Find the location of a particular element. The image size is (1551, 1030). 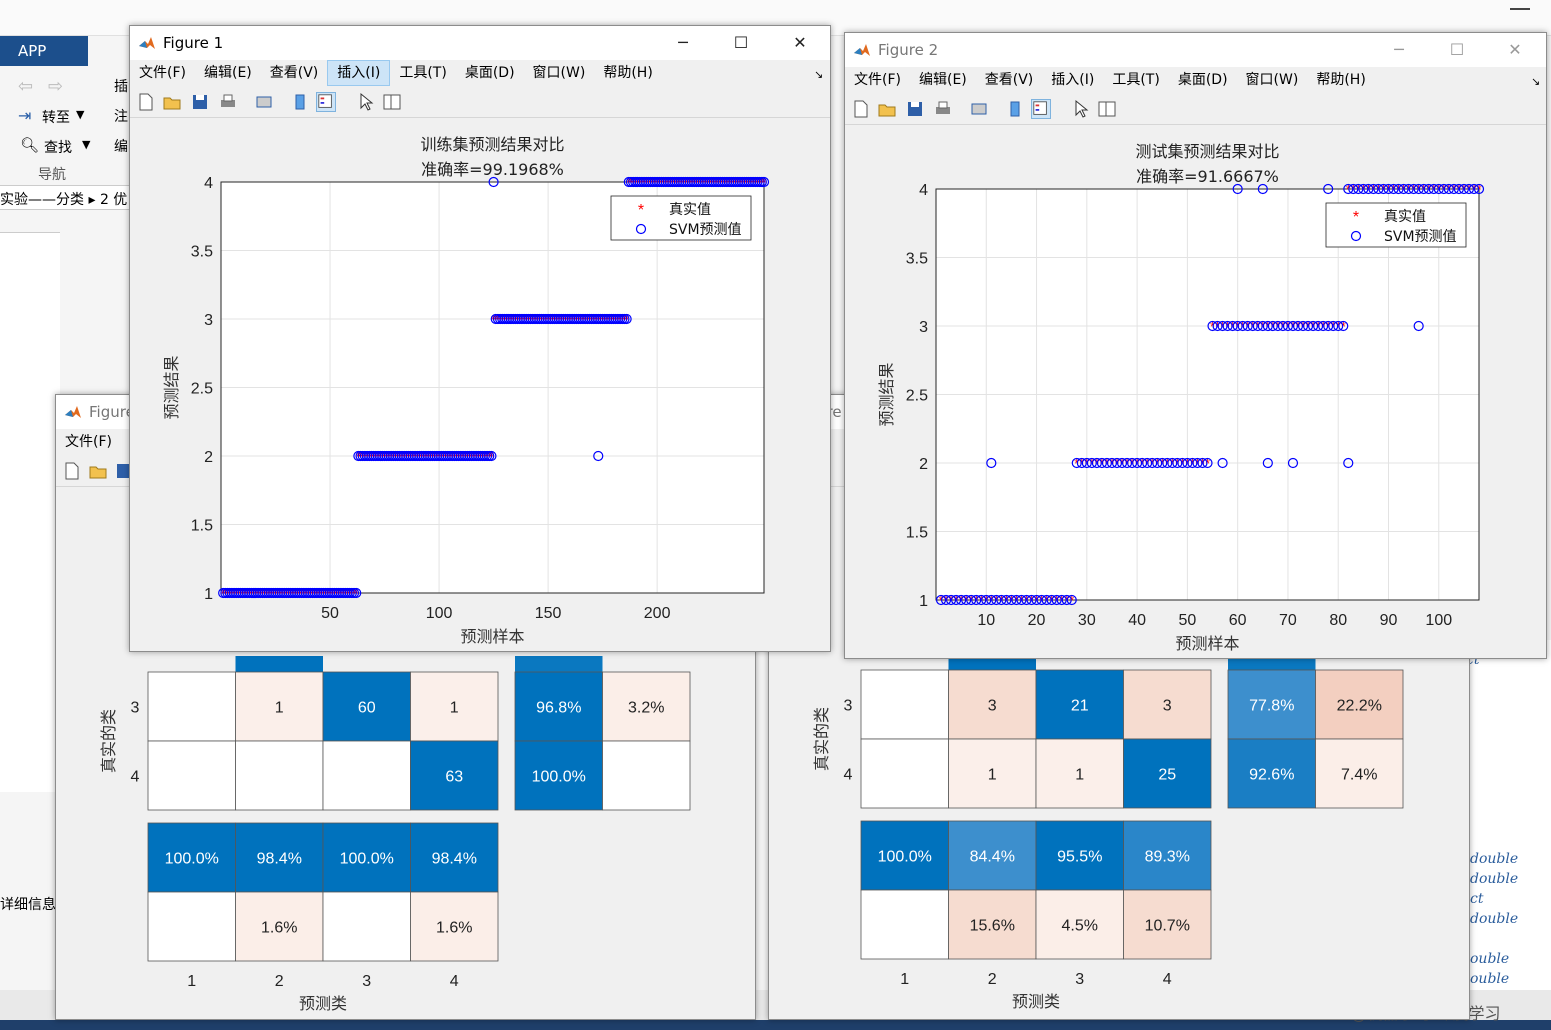

legend-marker-true: * is located at coordinates (1356, 217).